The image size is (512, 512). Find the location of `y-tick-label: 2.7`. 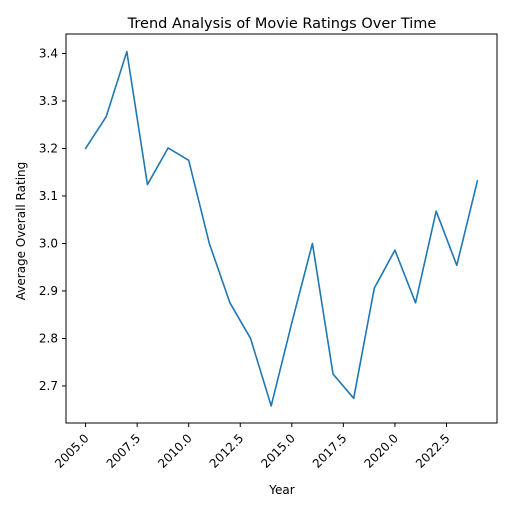

y-tick-label: 2.7 is located at coordinates (48, 386).